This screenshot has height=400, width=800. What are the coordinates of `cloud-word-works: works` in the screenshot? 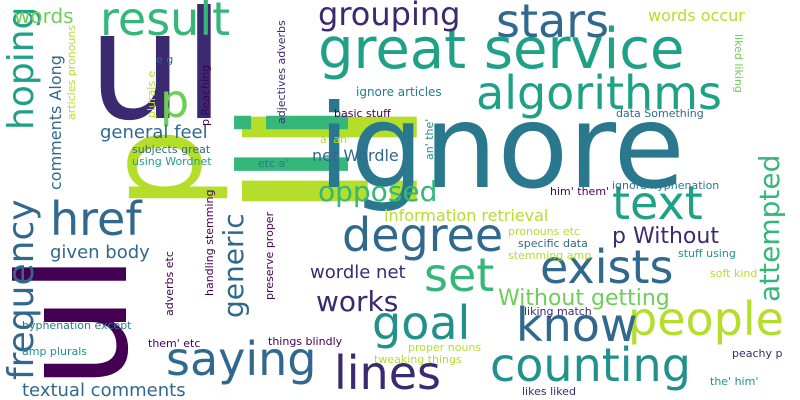 It's located at (357, 301).